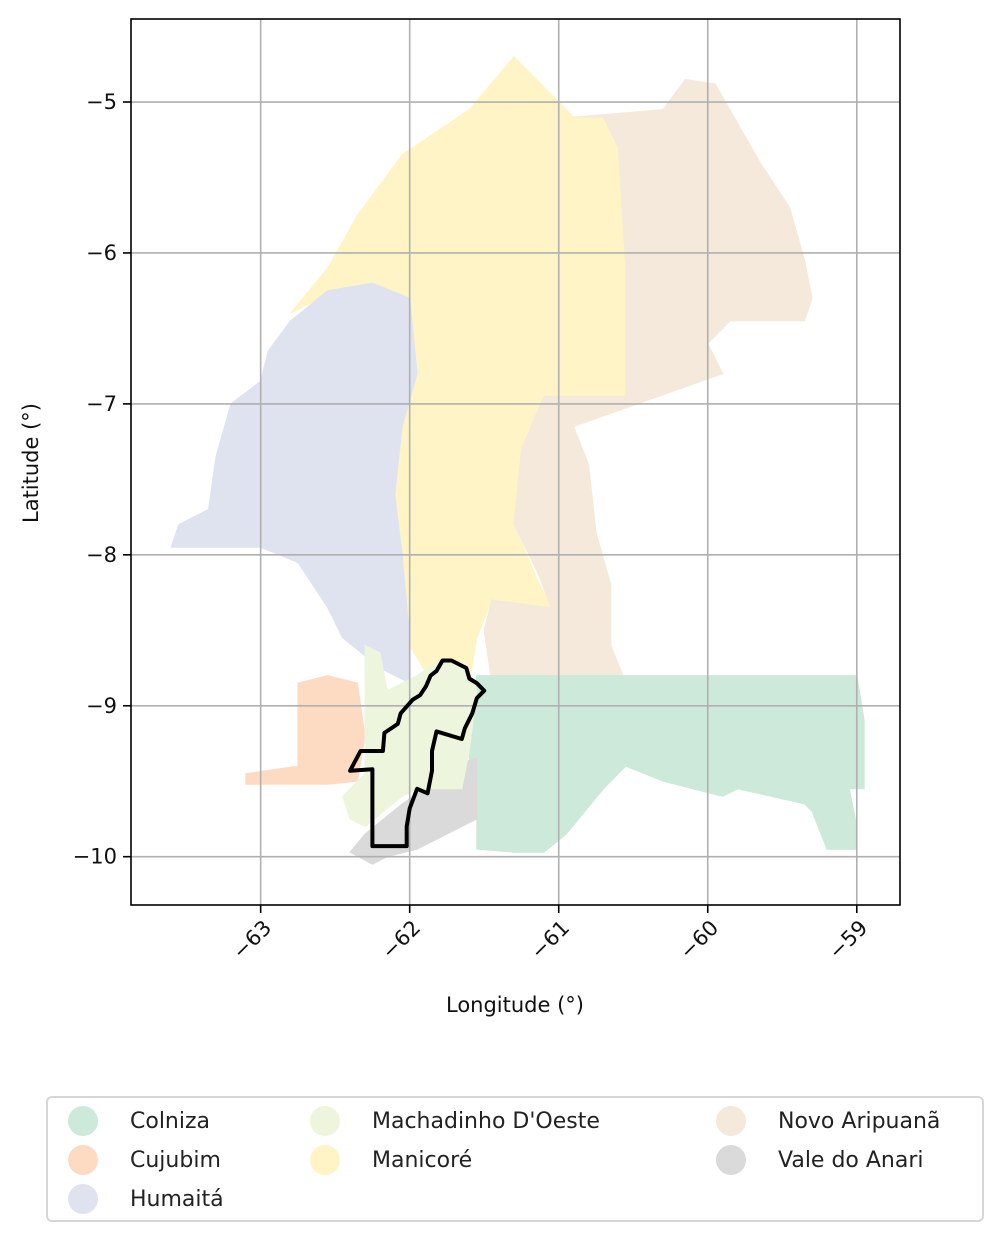 The width and height of the screenshot is (1004, 1242). What do you see at coordinates (31, 463) in the screenshot?
I see `y-axis-title: Latitude (°)` at bounding box center [31, 463].